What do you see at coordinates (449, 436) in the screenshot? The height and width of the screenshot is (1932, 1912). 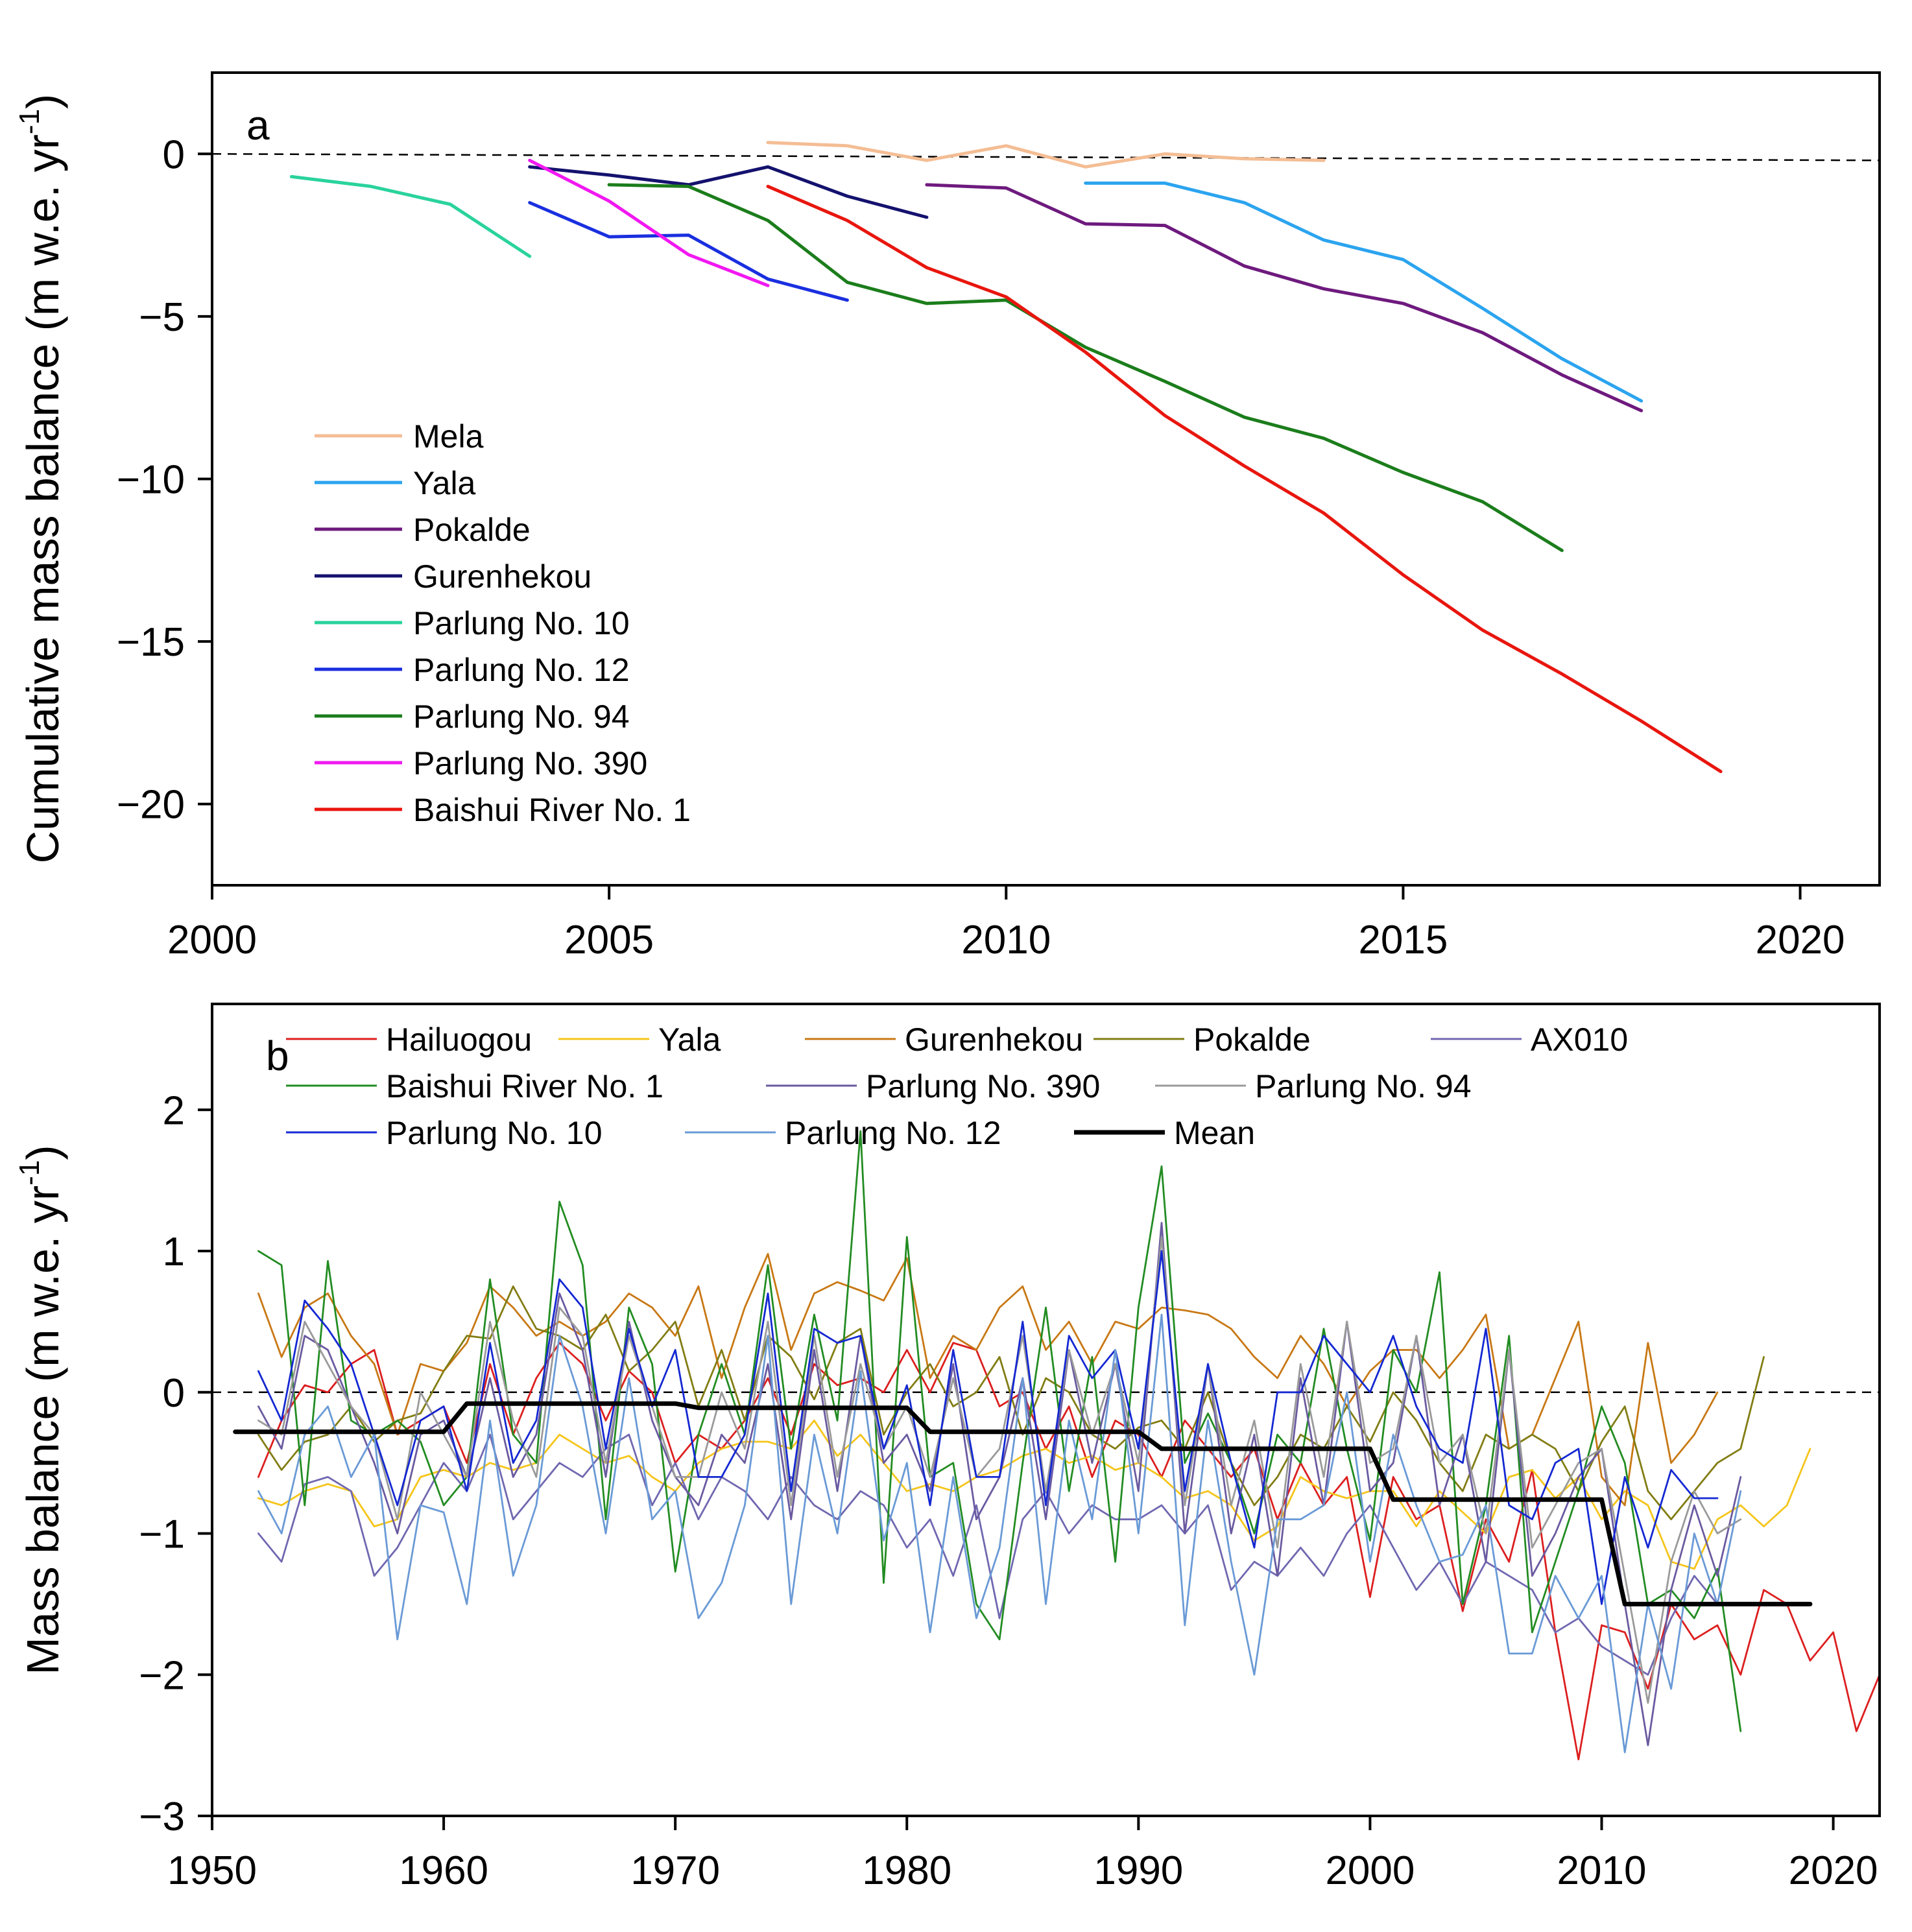 I see `legend-label-mela: Mela` at bounding box center [449, 436].